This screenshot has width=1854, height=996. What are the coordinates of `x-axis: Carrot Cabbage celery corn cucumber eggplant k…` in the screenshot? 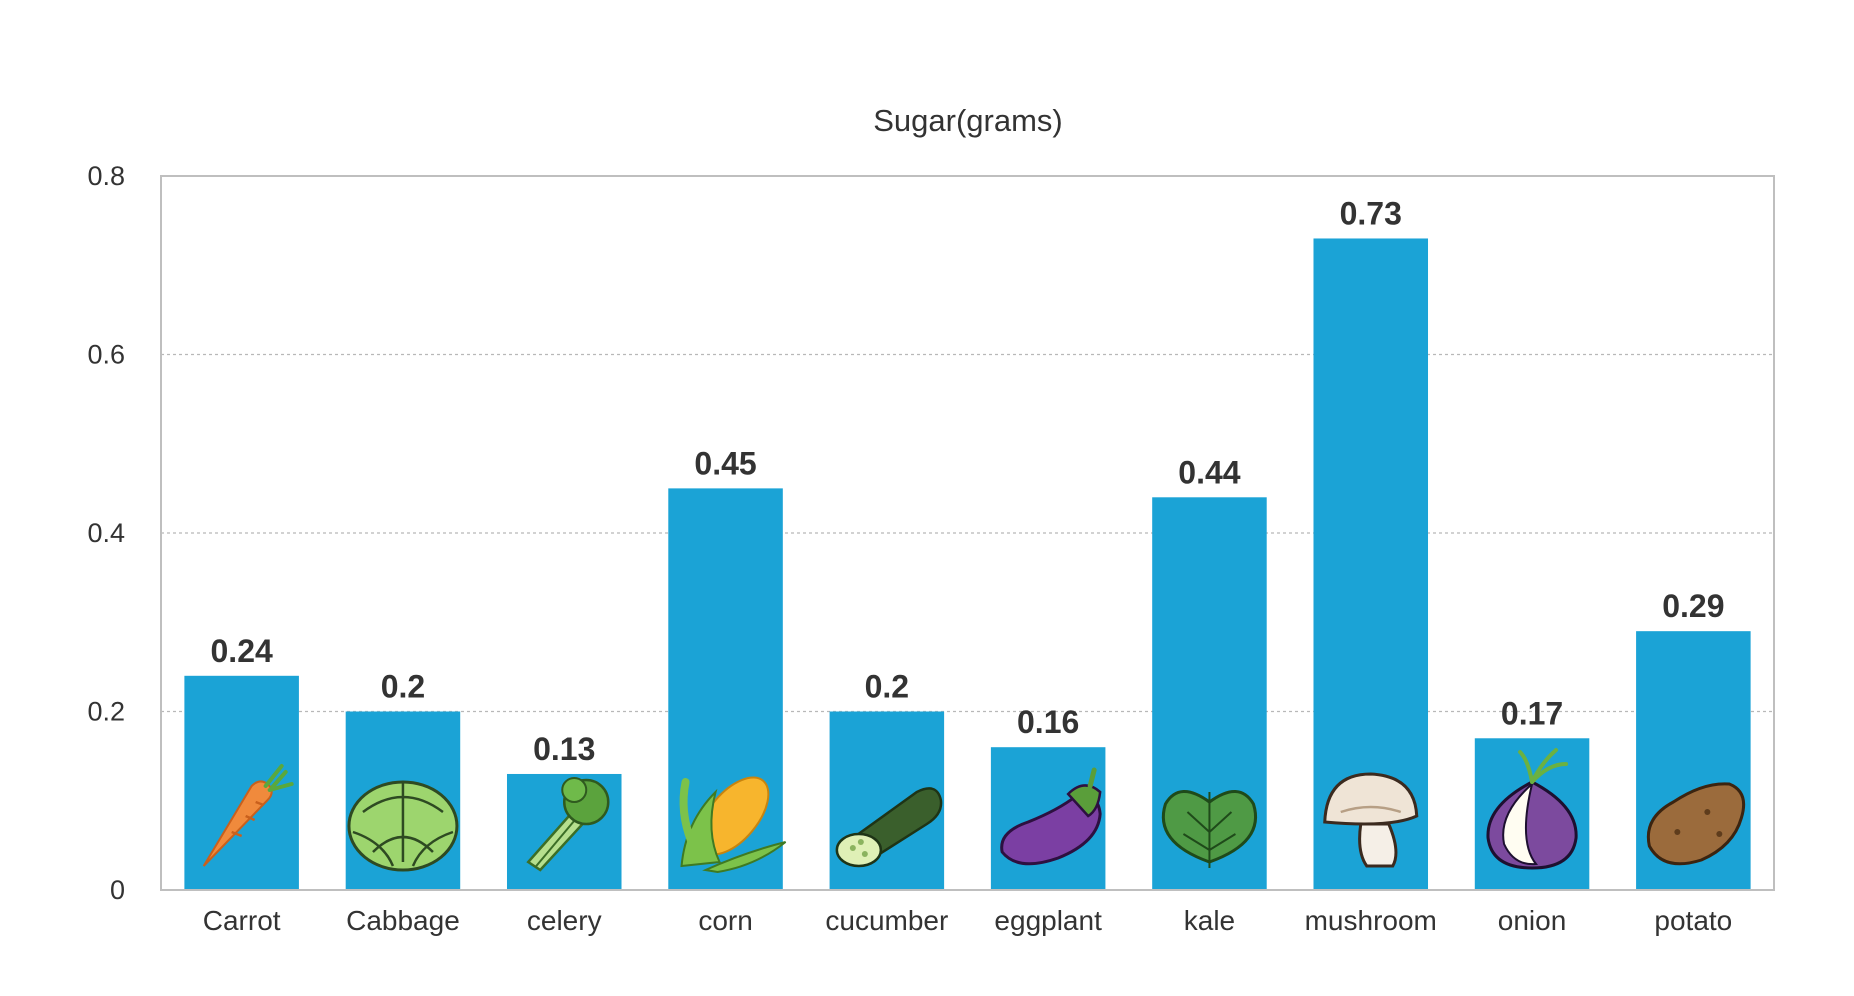 It's located at (968, 920).